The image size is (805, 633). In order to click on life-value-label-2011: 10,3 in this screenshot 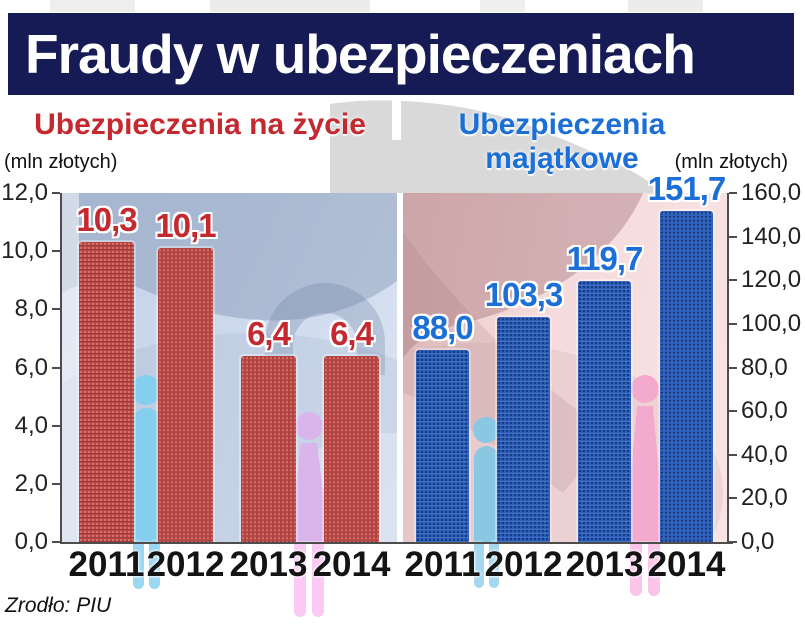, I will do `click(106, 219)`.